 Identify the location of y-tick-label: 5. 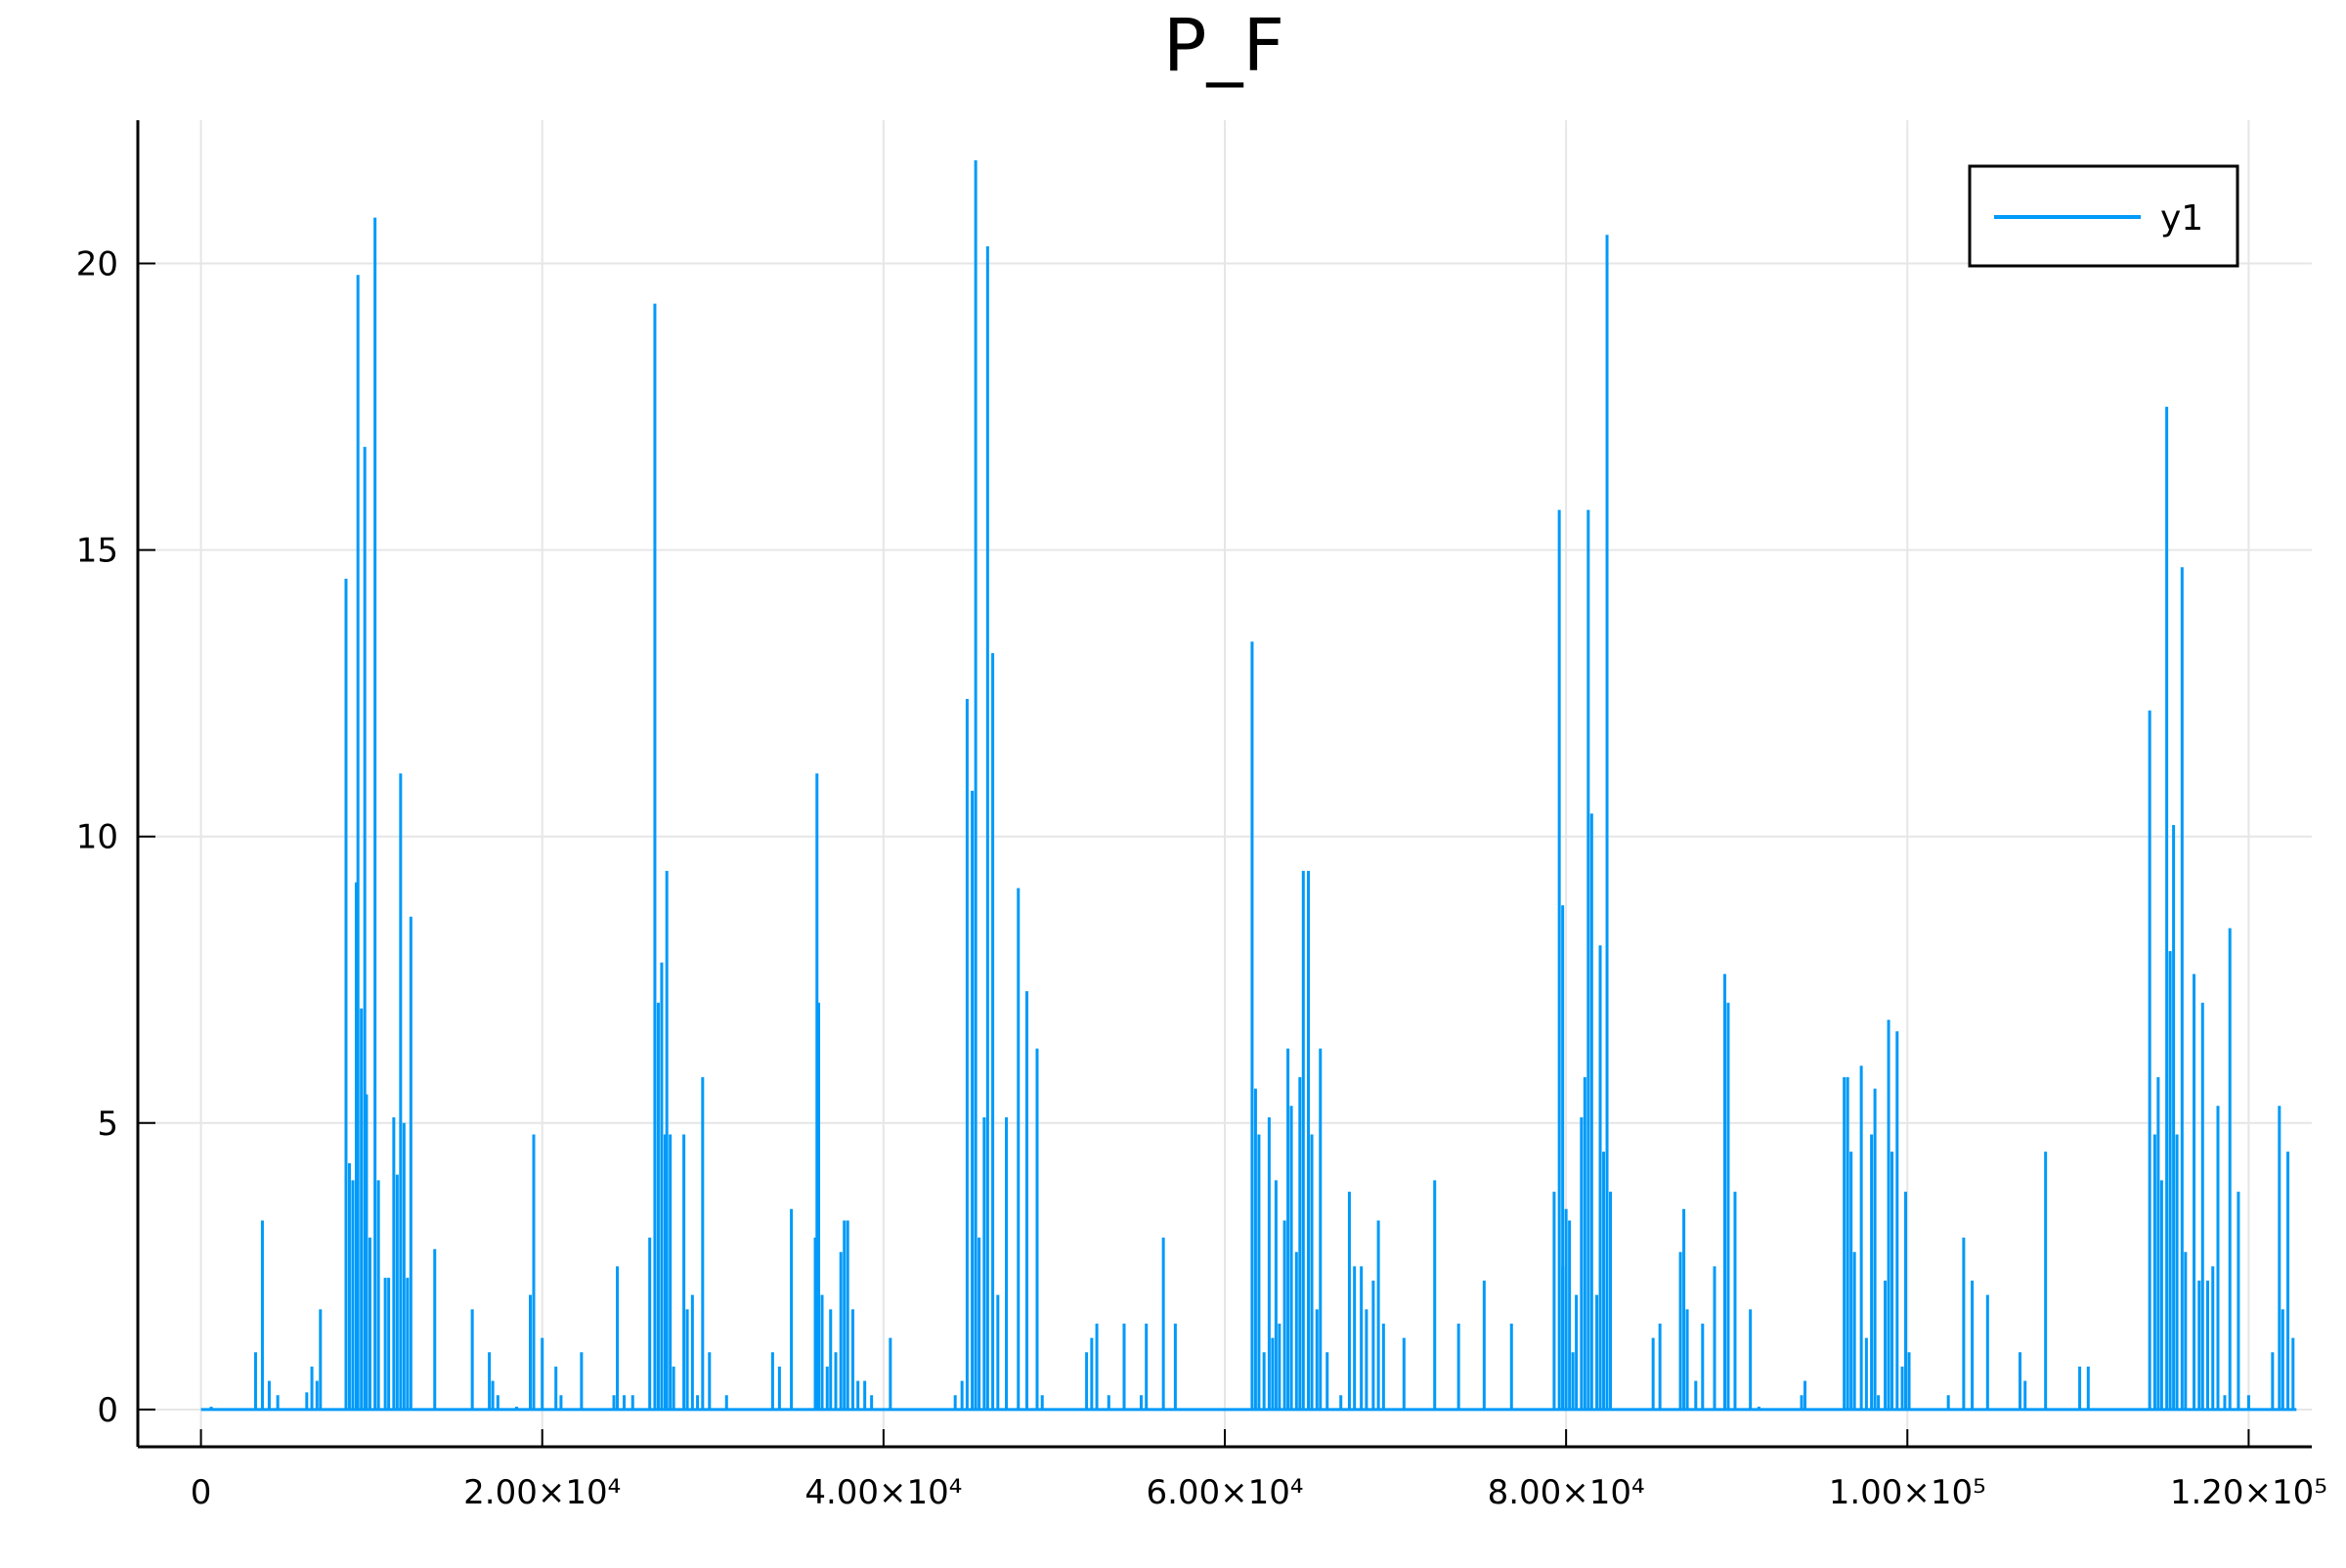
(107, 1124).